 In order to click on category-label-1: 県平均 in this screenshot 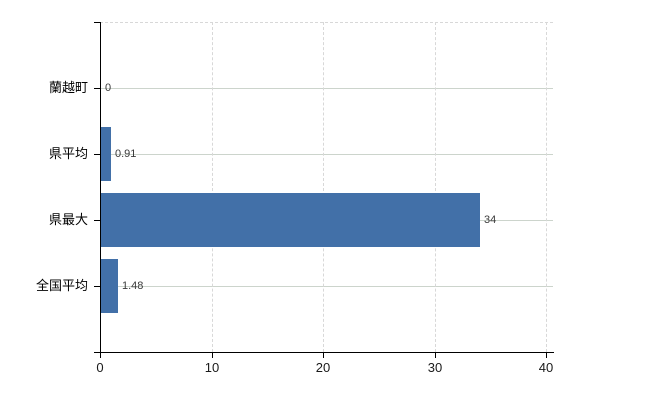, I will do `click(68, 153)`.